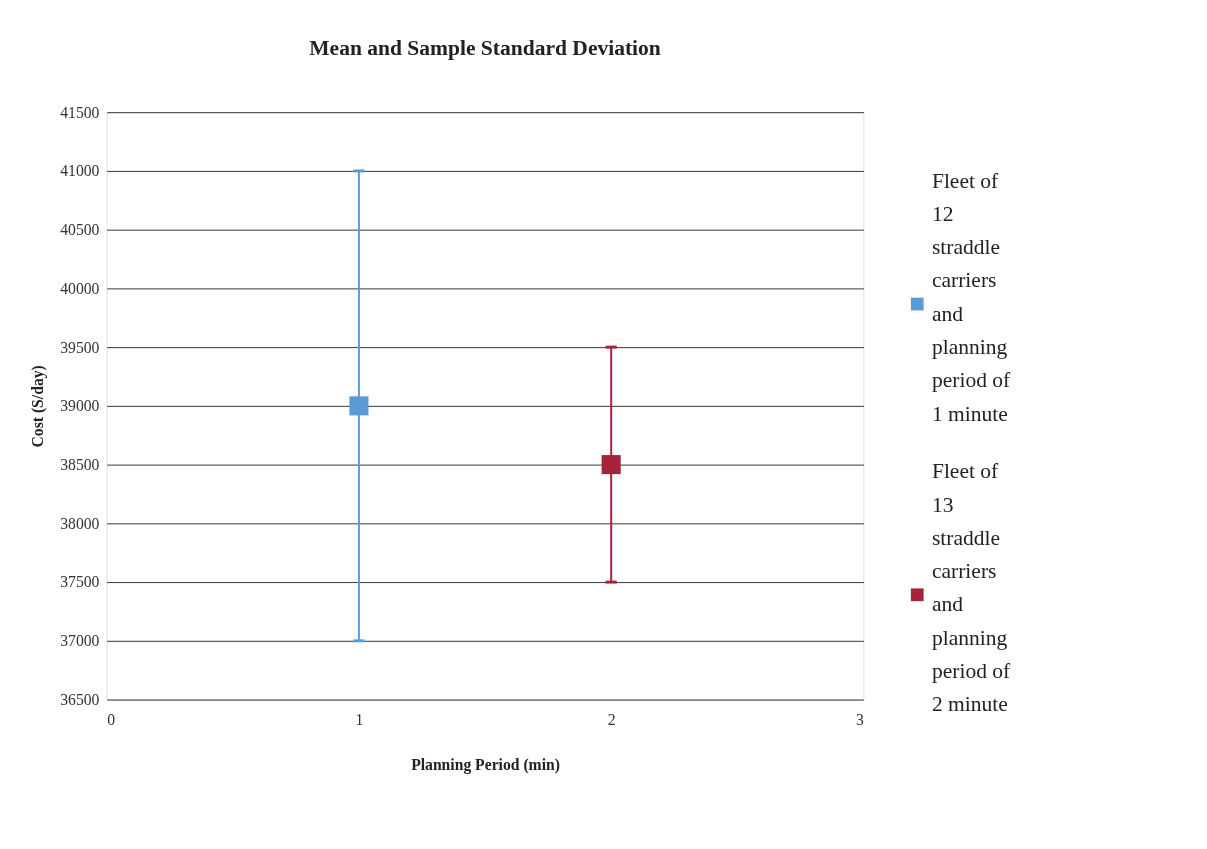 The image size is (1207, 849). I want to click on x-tick-label: 0, so click(111, 719).